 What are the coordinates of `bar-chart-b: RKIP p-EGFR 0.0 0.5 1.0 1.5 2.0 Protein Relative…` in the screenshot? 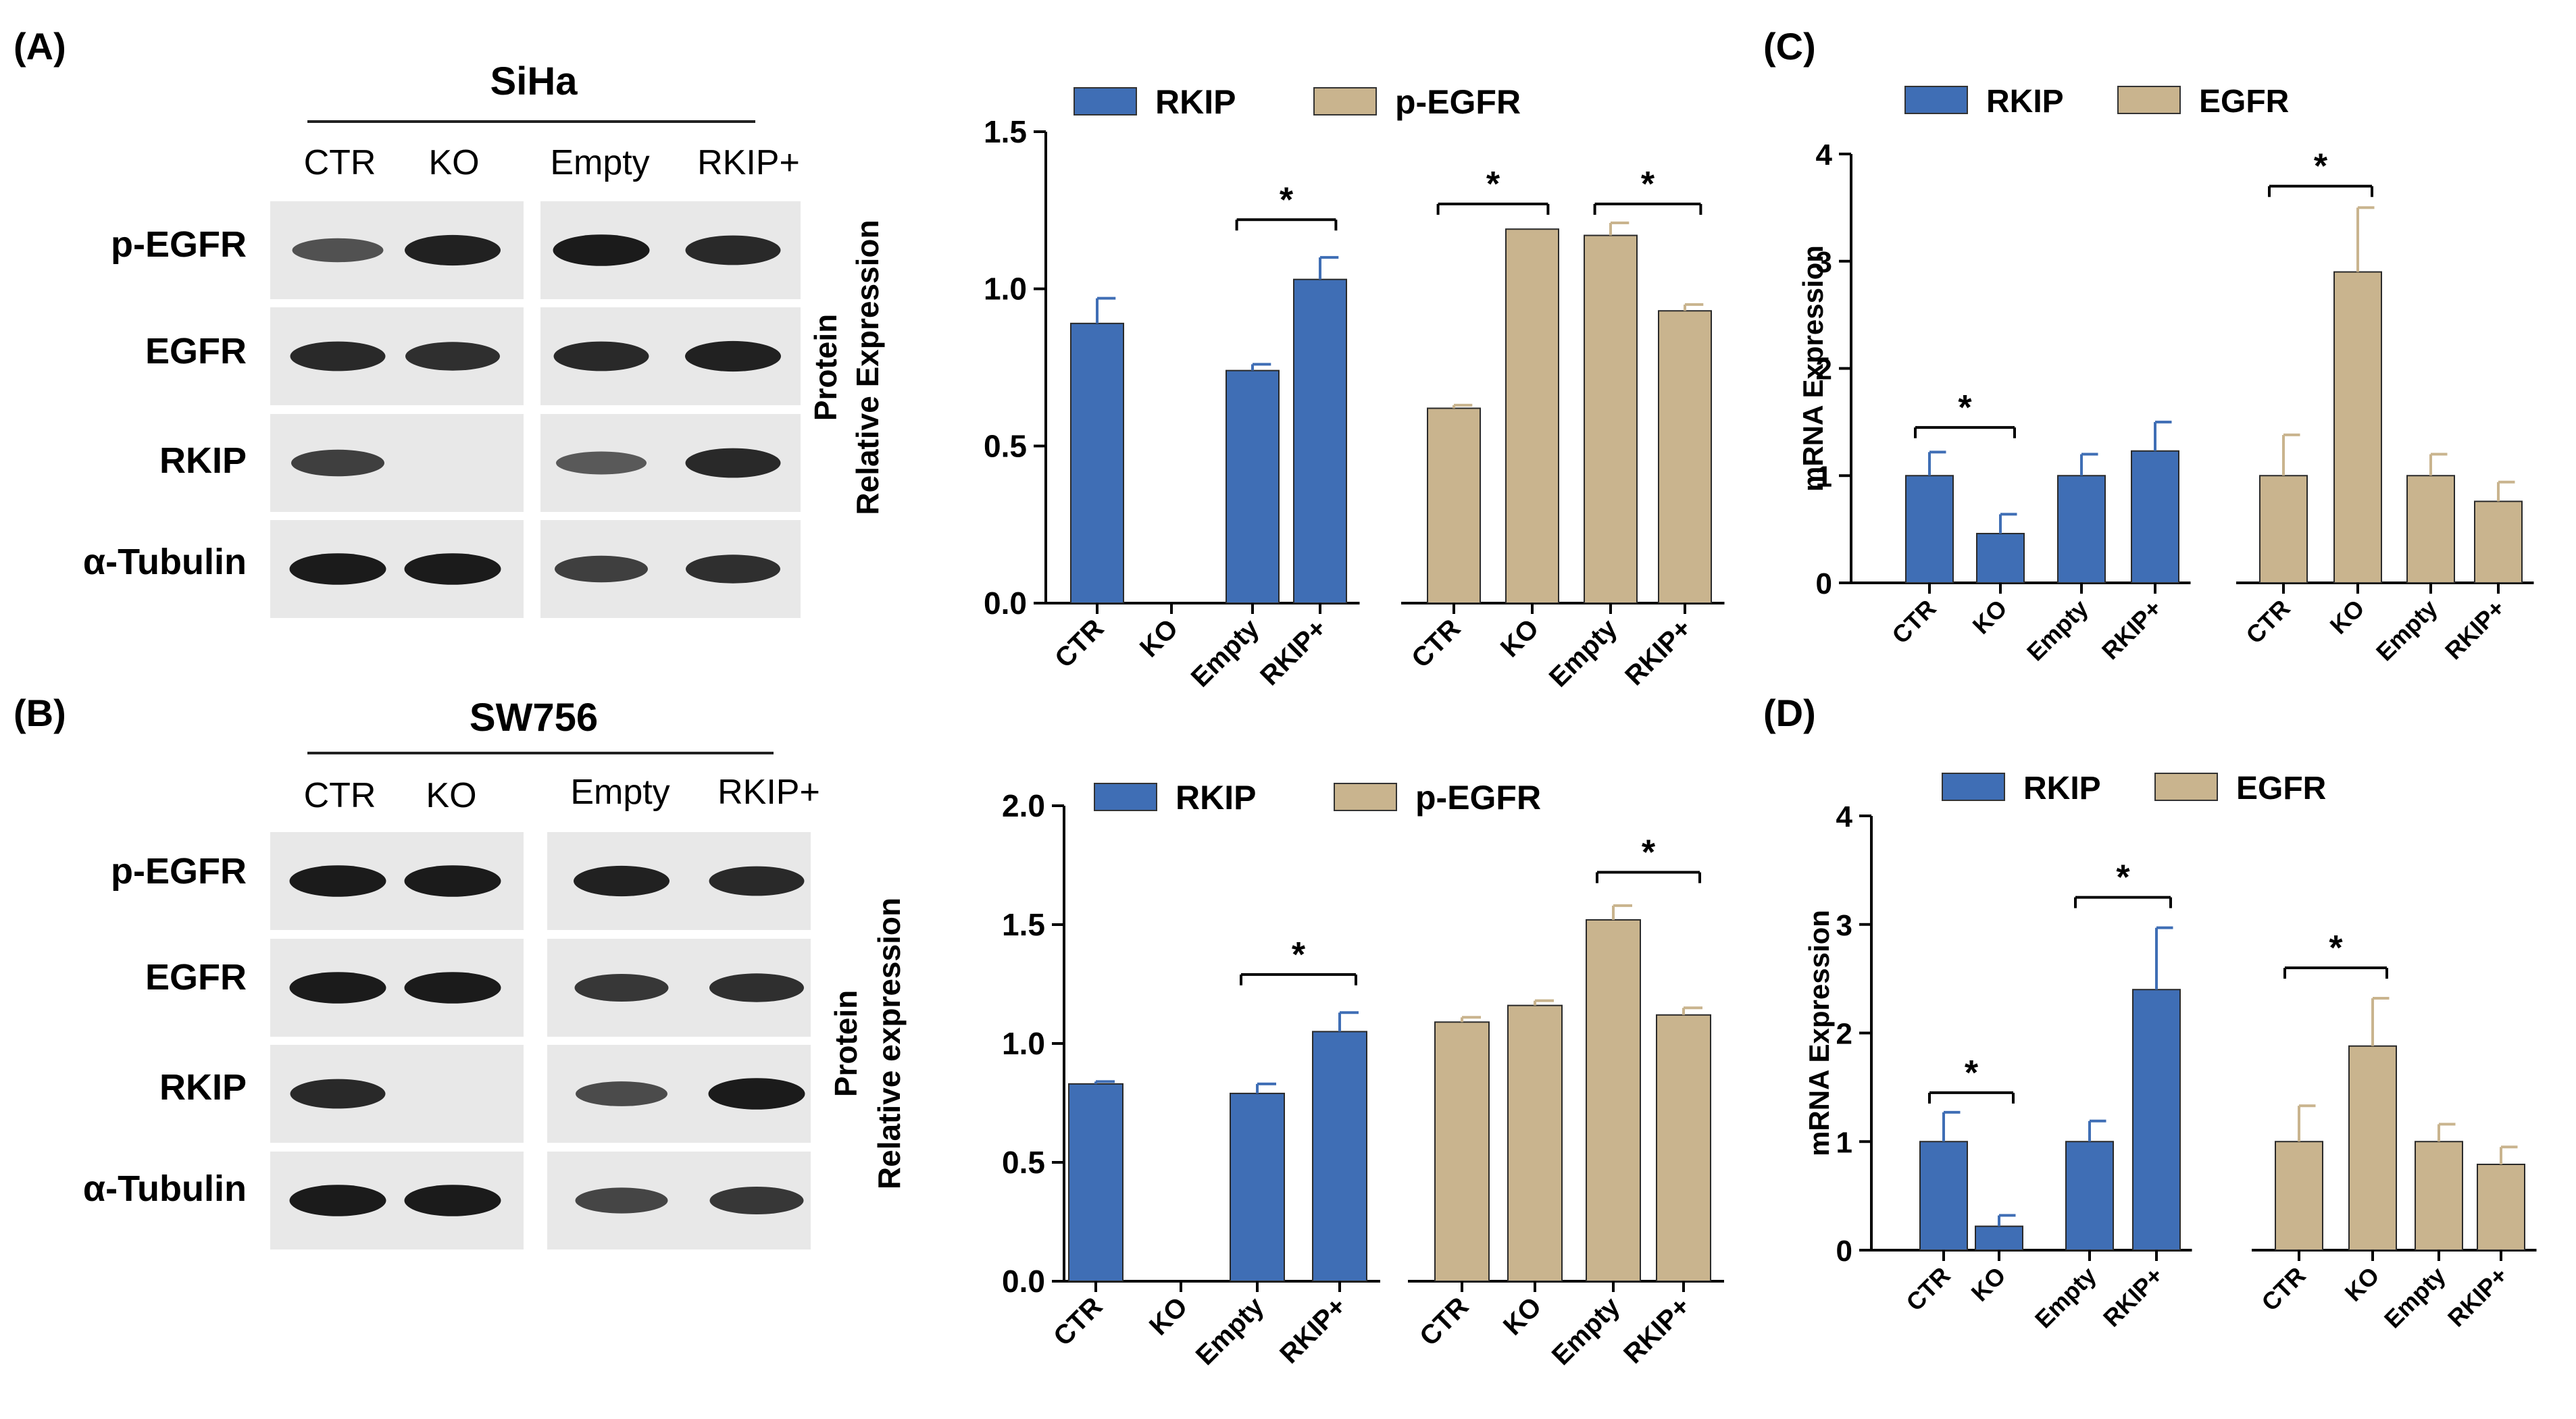 It's located at (1276, 1075).